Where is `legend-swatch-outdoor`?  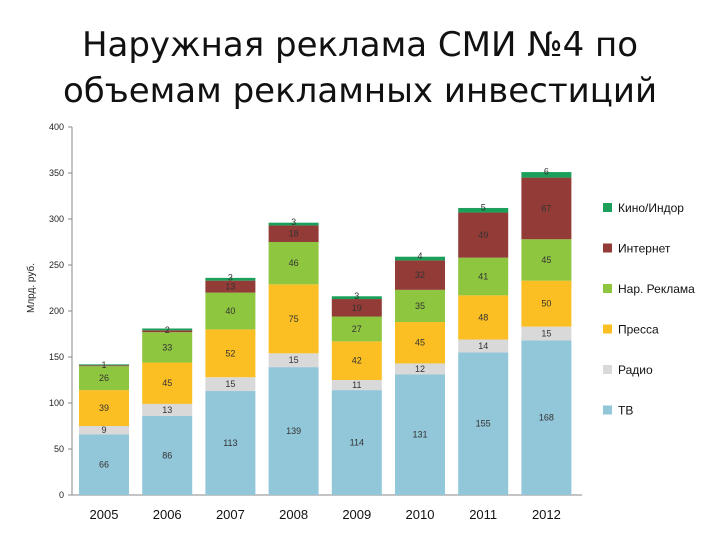 legend-swatch-outdoor is located at coordinates (607, 288).